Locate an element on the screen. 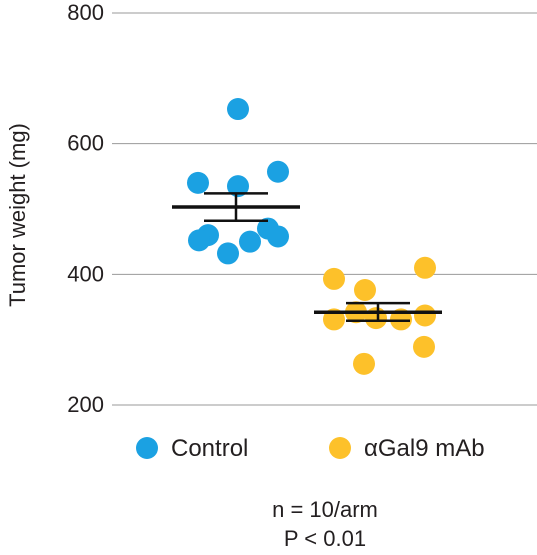  legend: Control αGal9 mAb is located at coordinates (310, 448).